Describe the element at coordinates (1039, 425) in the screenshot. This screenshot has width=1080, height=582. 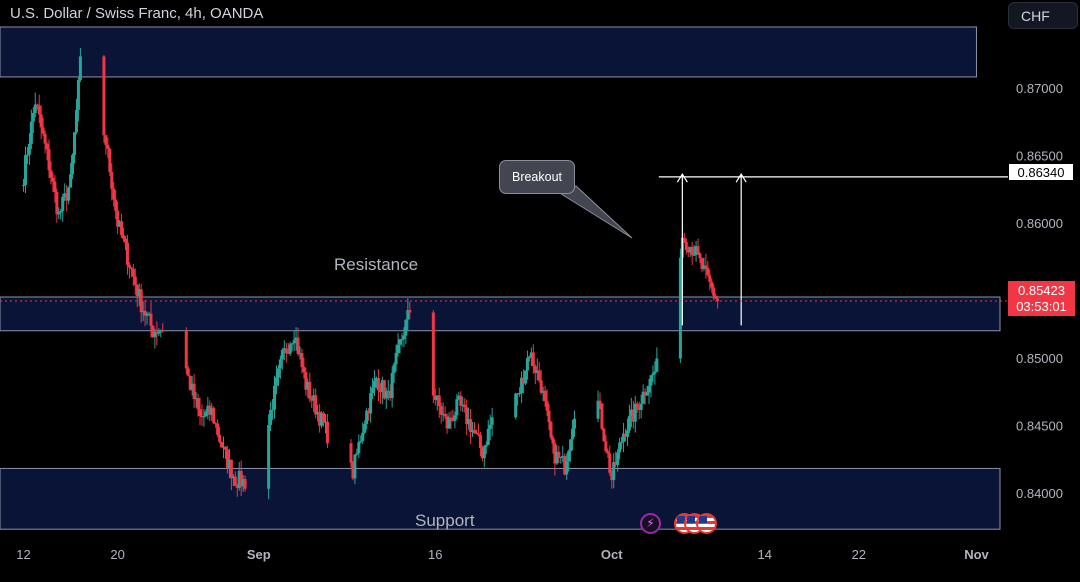
I see `price-tick-label: 0.84500` at that location.